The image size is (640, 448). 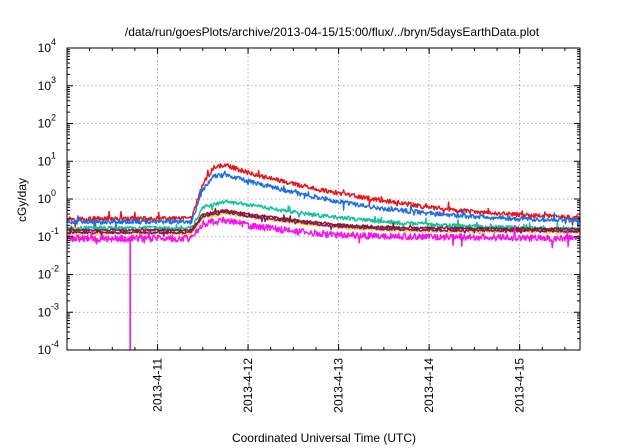 I want to click on y-tick-exponent: -3, so click(x=55, y=306).